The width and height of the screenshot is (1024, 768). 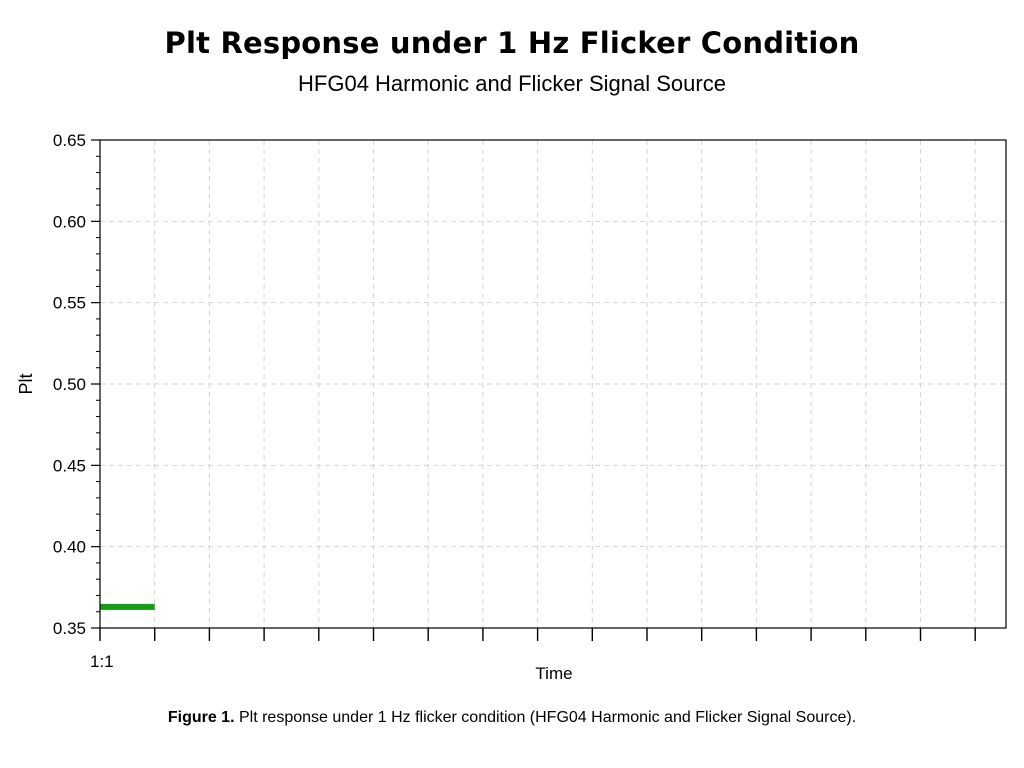 What do you see at coordinates (69, 221) in the screenshot?
I see `y-tick-label: 0.60` at bounding box center [69, 221].